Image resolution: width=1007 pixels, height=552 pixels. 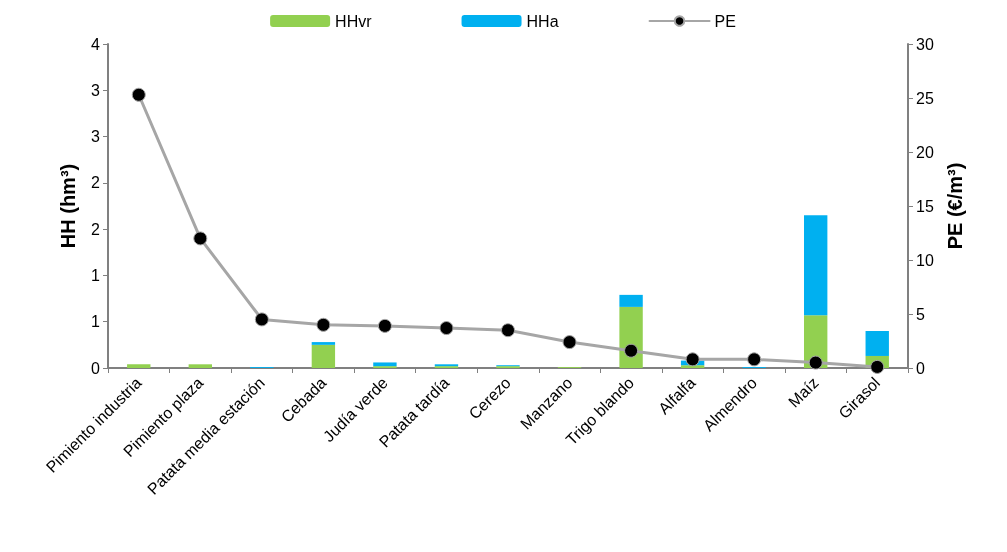 I want to click on legend-label: HHa, so click(x=542, y=21).